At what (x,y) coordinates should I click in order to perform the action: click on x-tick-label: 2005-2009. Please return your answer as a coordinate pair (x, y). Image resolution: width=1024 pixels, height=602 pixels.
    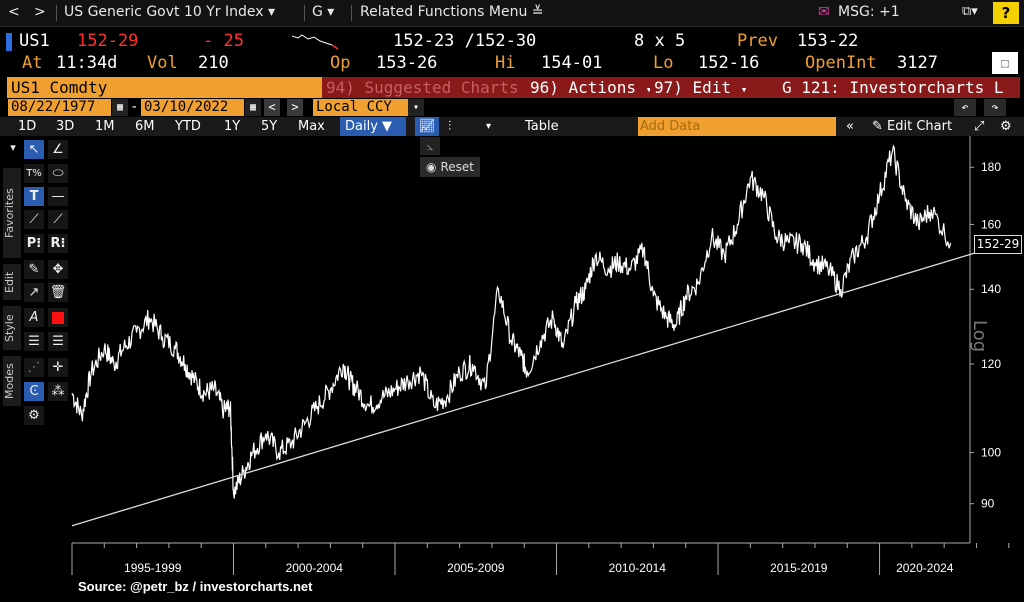
    Looking at the image, I should click on (476, 568).